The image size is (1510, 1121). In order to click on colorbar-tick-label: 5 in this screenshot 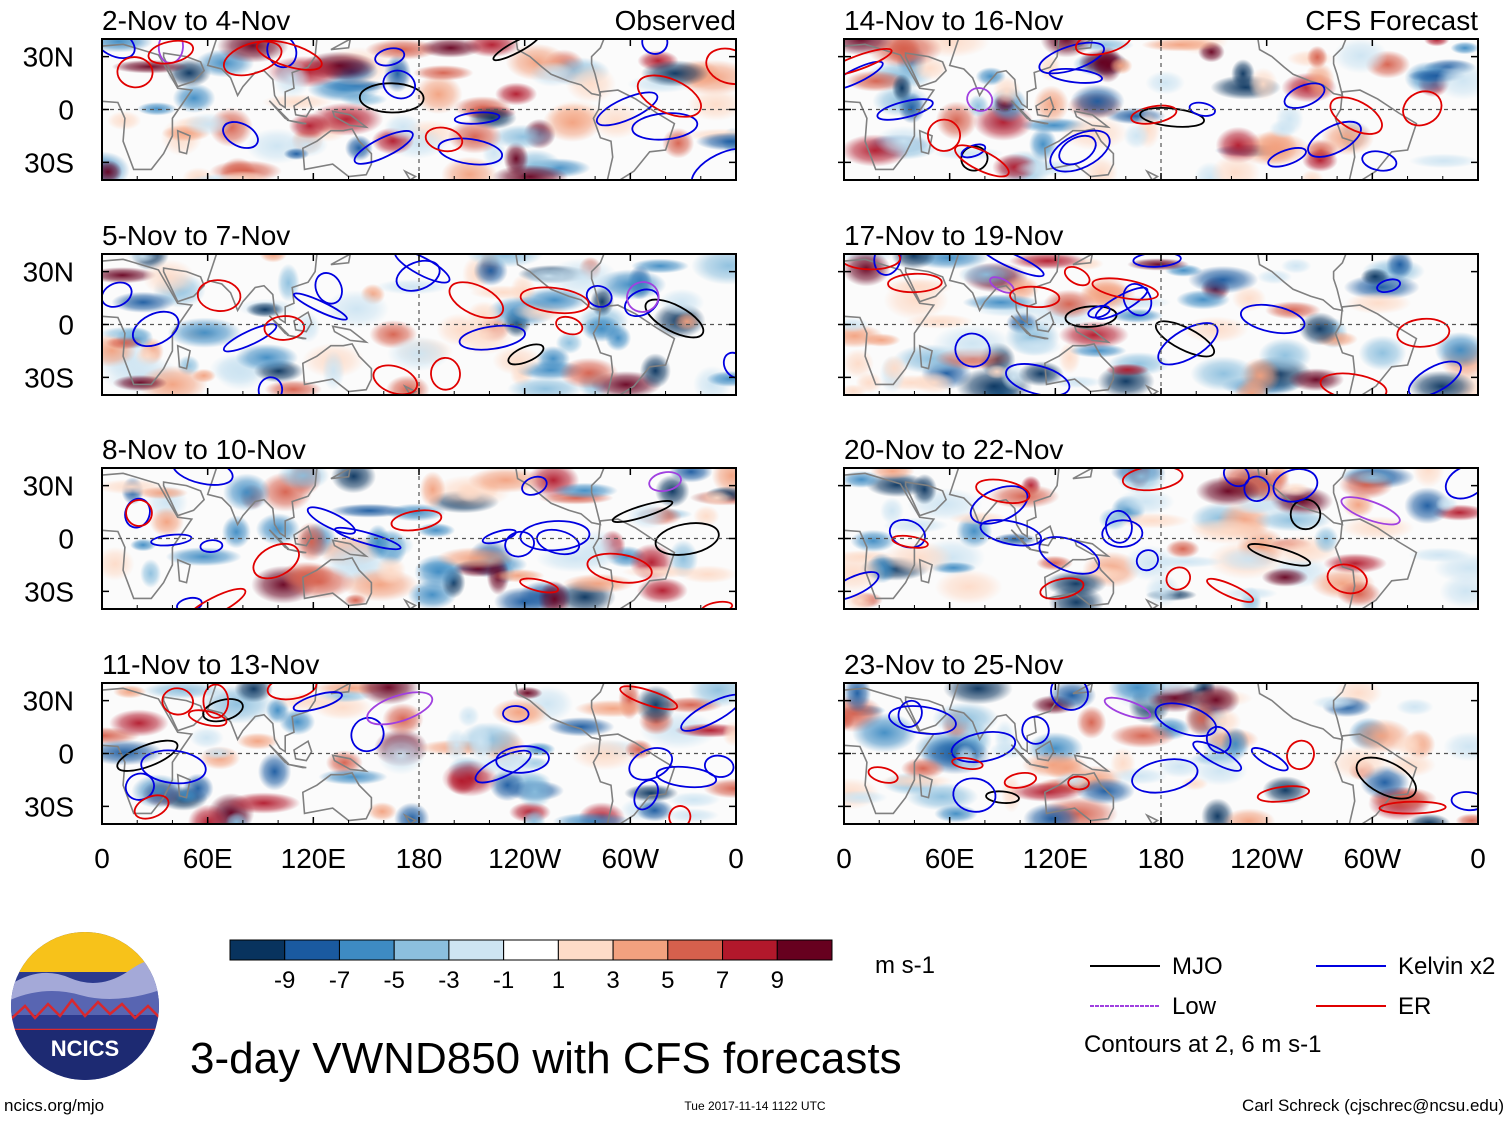, I will do `click(667, 980)`.